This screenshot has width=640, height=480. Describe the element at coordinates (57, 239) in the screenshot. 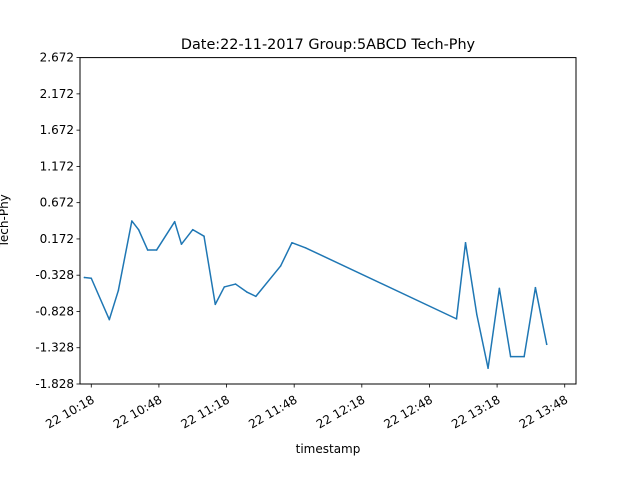

I see `y-tick-label: 0.172` at that location.